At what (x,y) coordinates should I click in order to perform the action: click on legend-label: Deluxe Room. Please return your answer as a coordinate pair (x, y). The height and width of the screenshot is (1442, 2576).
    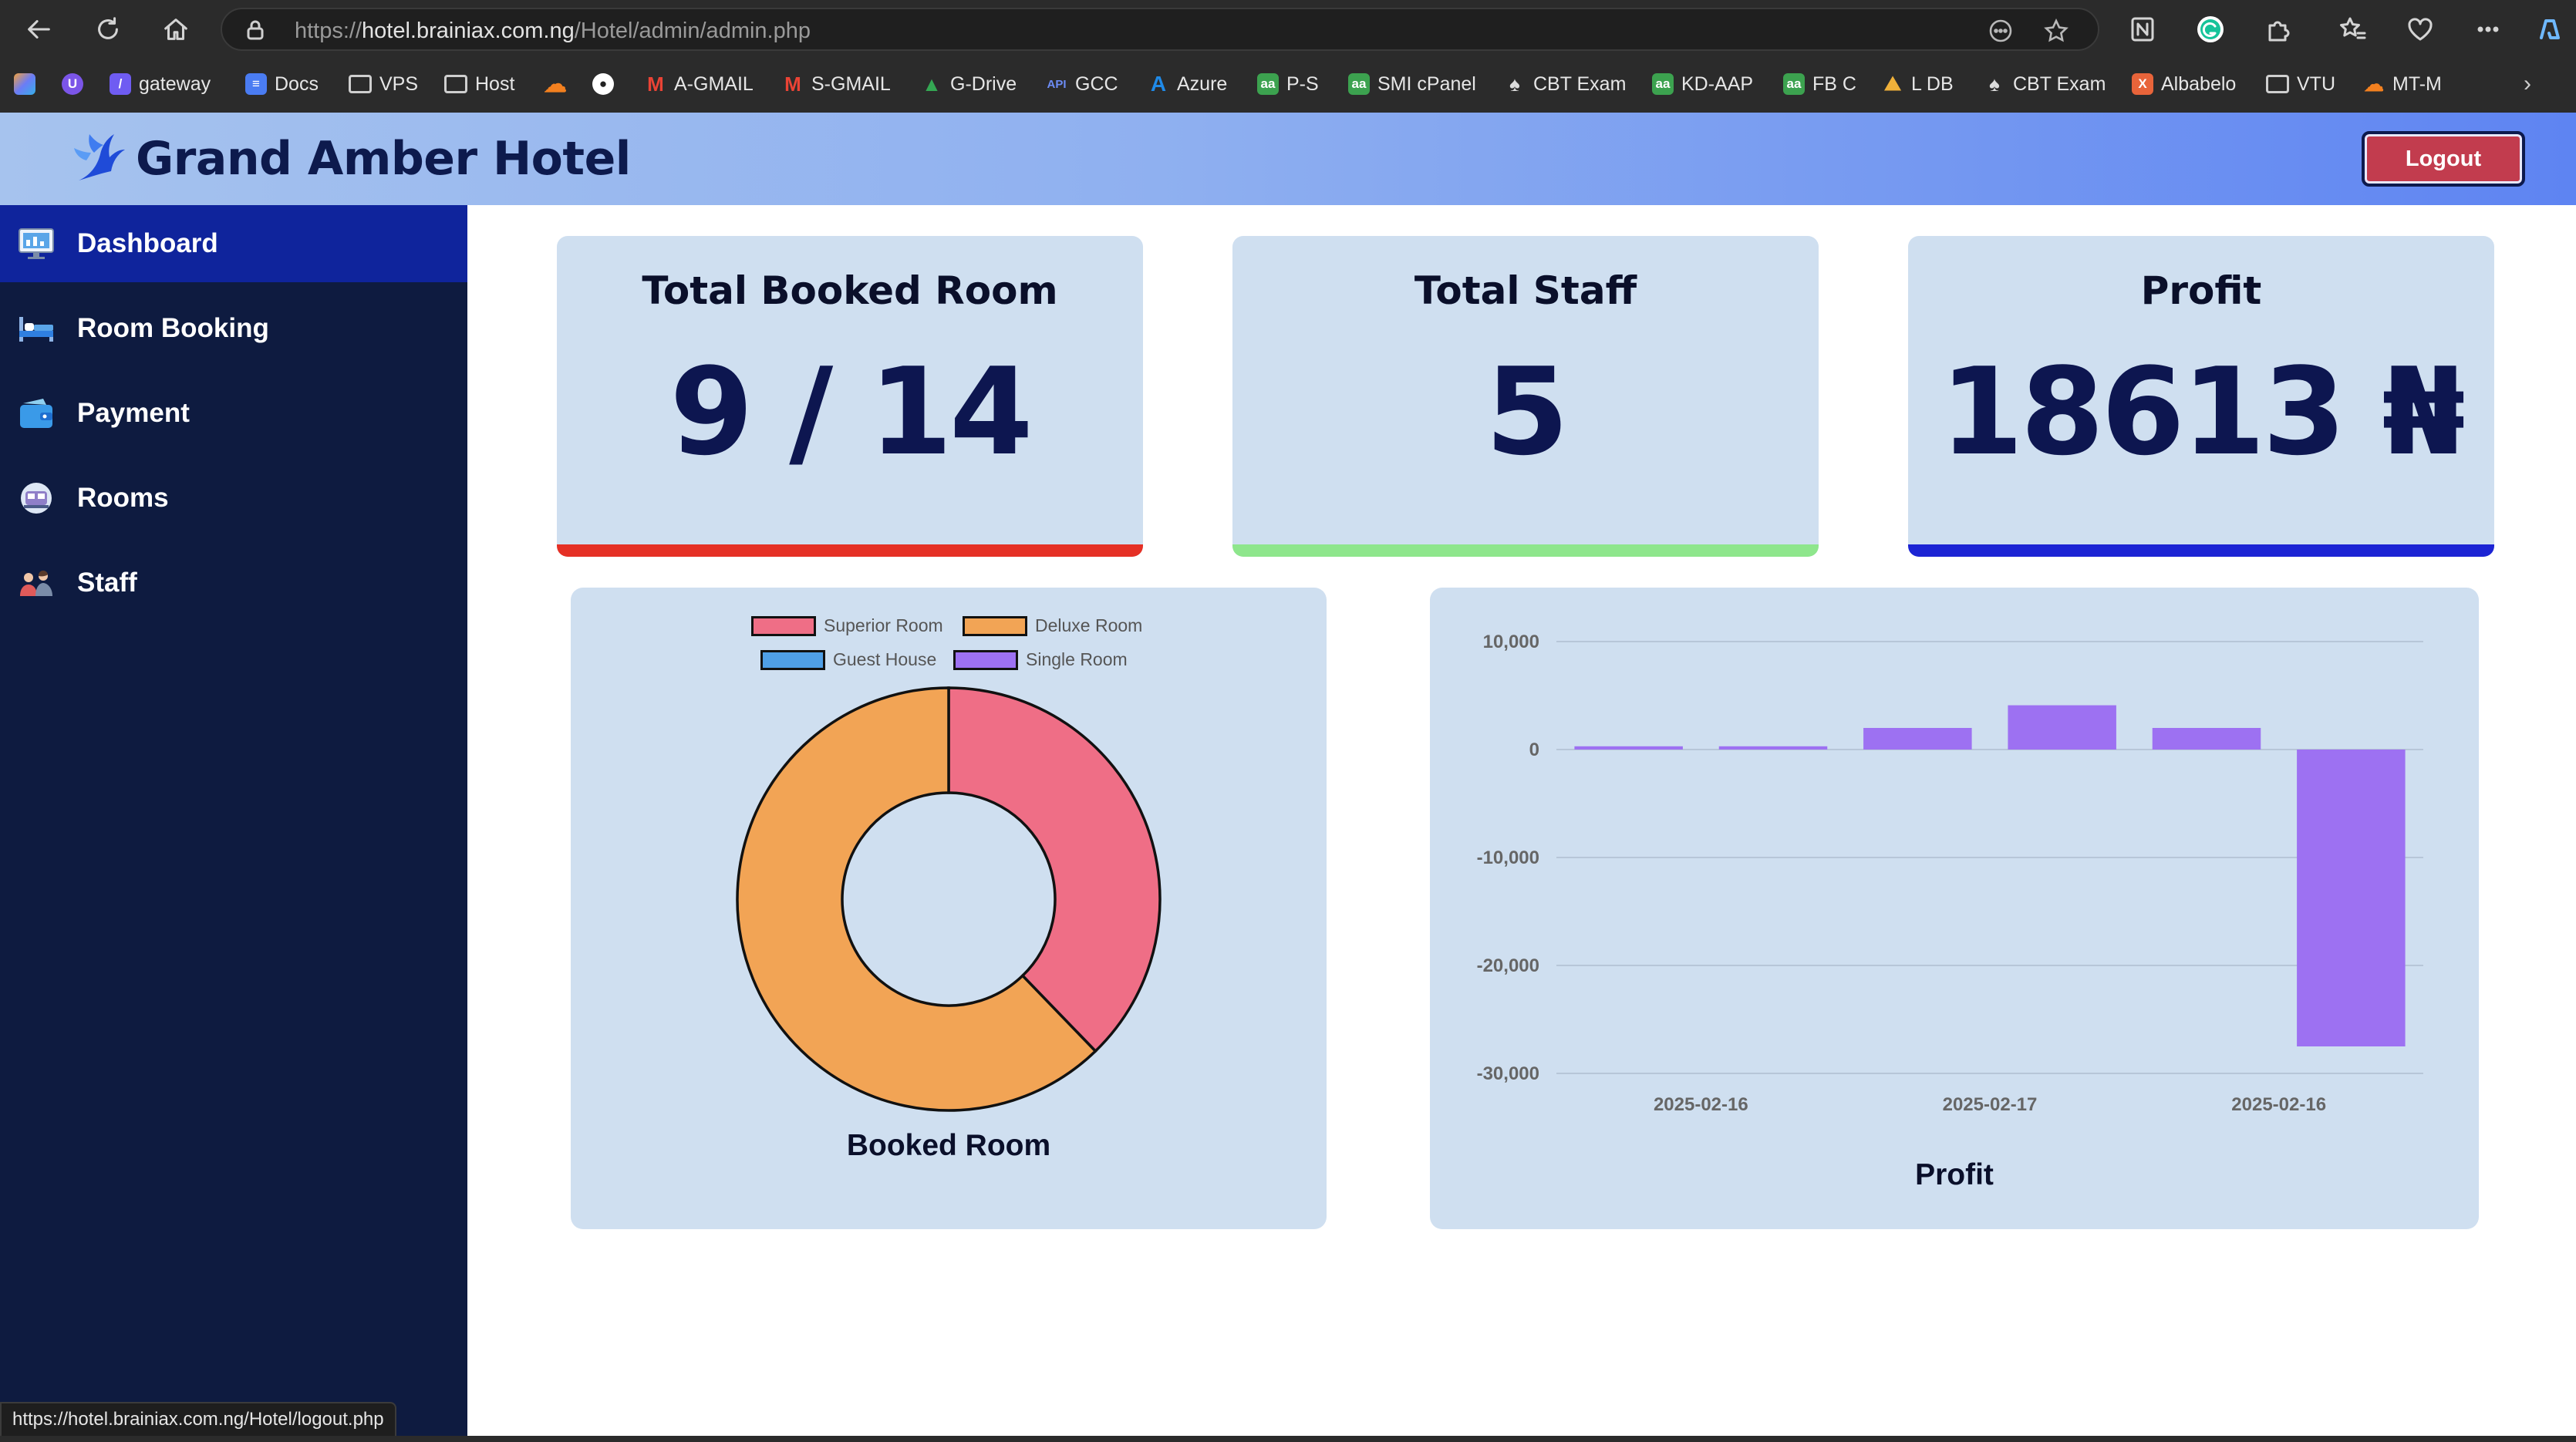
    Looking at the image, I should click on (1089, 625).